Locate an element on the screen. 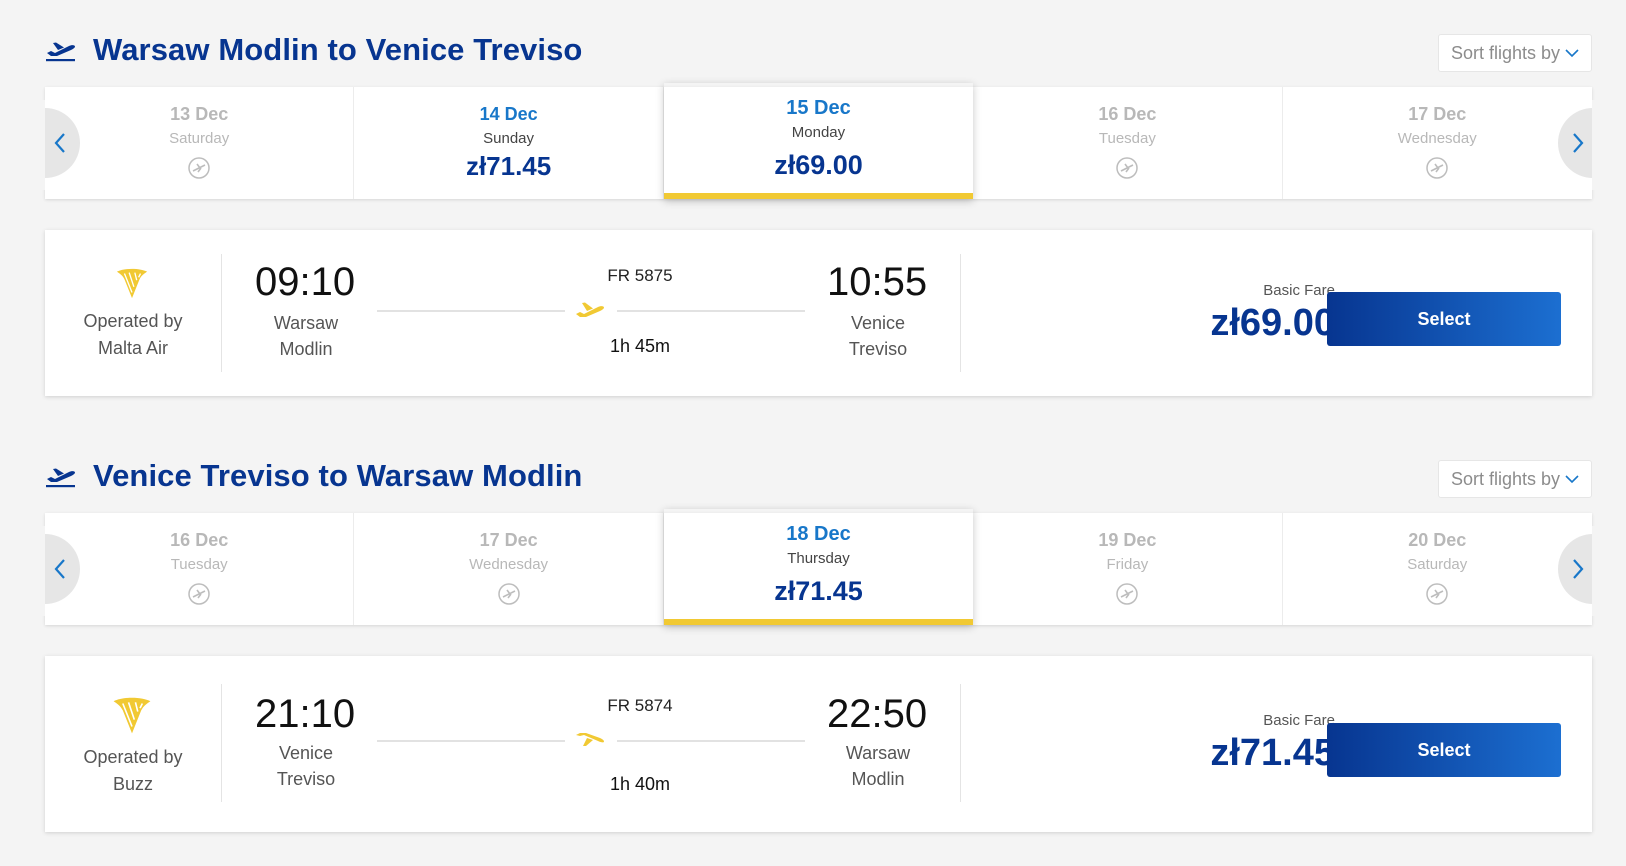 Image resolution: width=1626 pixels, height=866 pixels. arrival-time: 22:50 is located at coordinates (877, 714).